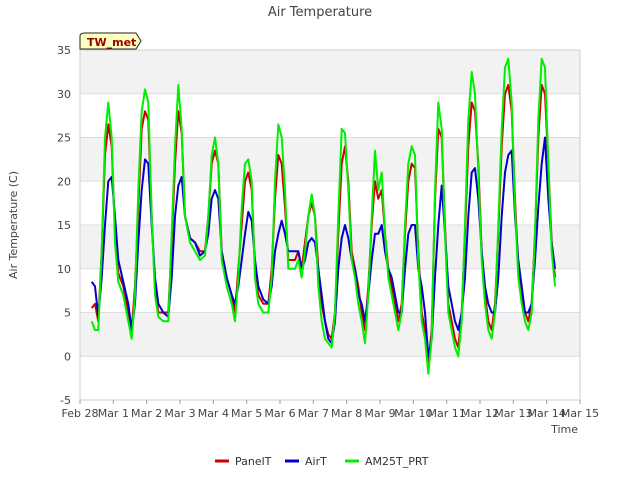  I want to click on x-tick-label: Mar 3, so click(179, 413).